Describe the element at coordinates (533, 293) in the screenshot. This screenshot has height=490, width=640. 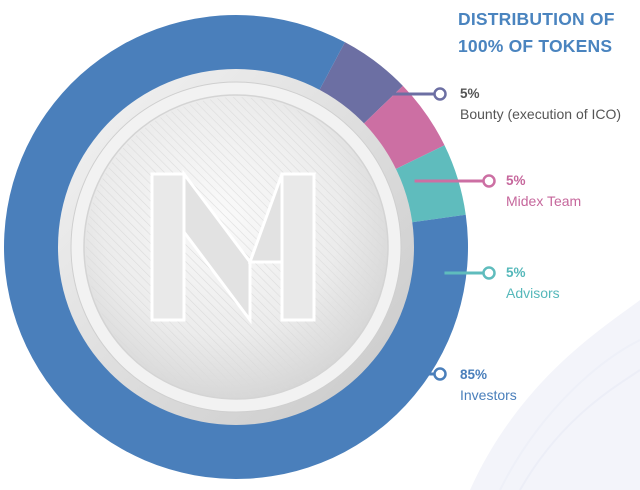
I see `legend-label: Advisors` at that location.